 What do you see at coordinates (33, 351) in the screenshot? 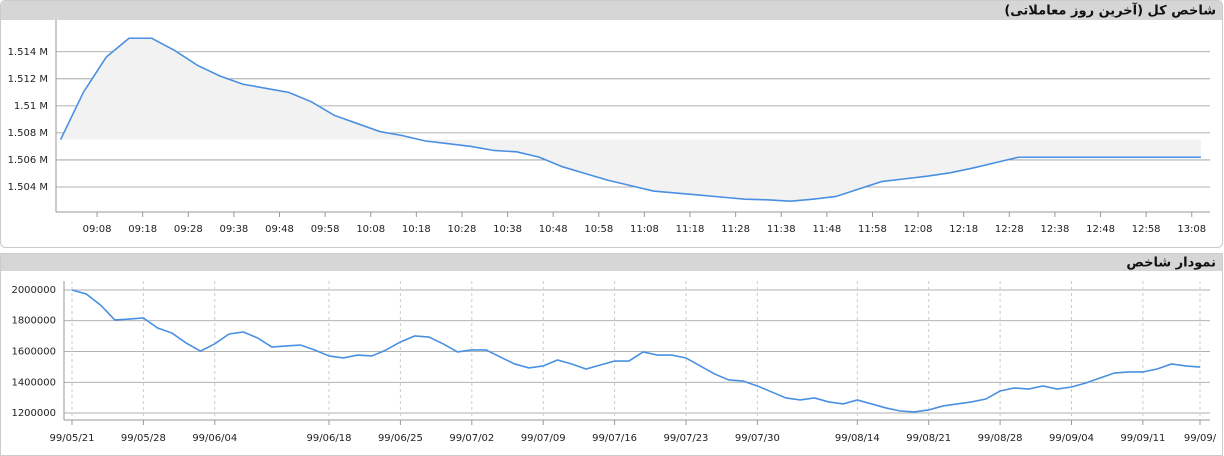
I see `y-tick-label: 1600000` at bounding box center [33, 351].